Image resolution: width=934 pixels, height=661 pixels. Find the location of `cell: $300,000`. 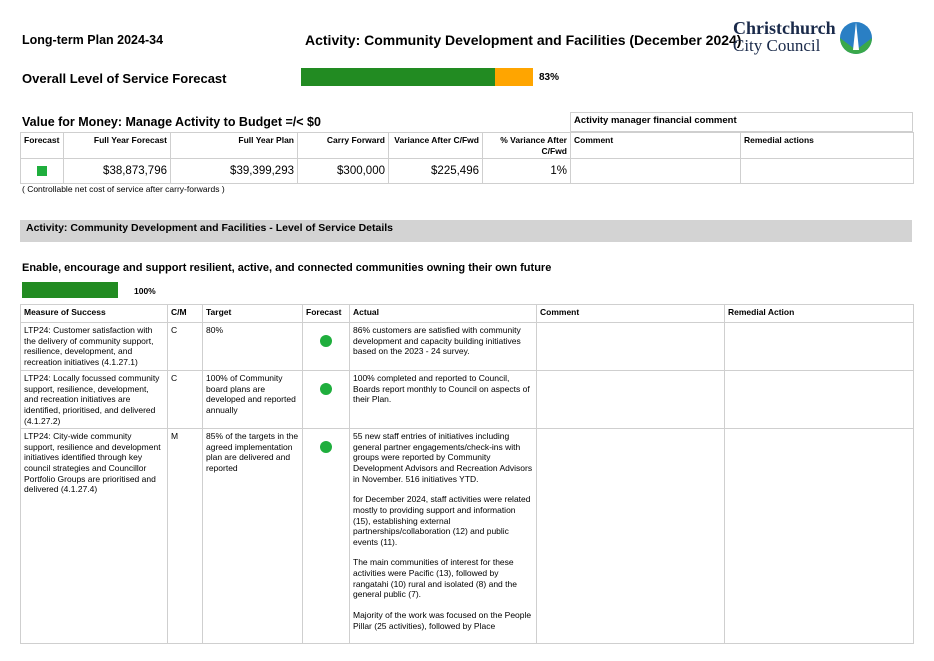

cell: $300,000 is located at coordinates (343, 171).